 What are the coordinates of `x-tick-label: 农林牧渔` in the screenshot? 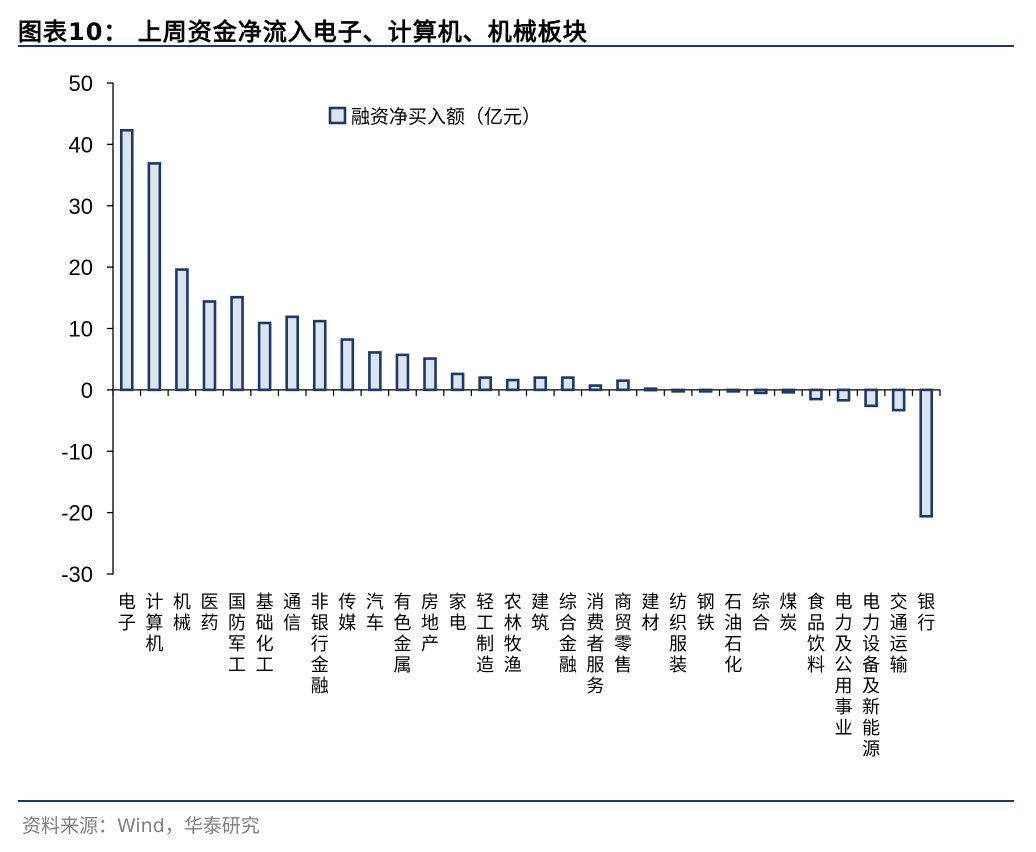 It's located at (513, 634).